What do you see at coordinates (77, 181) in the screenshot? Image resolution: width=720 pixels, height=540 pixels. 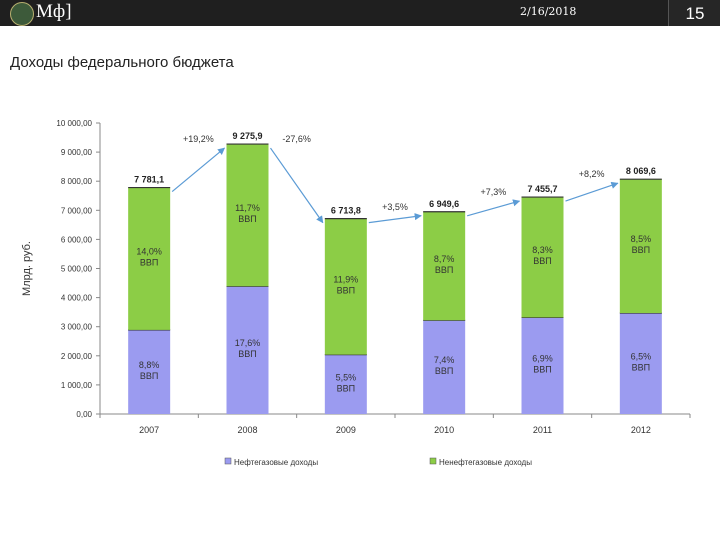 I see `y-tick-label: 8 000,00` at bounding box center [77, 181].